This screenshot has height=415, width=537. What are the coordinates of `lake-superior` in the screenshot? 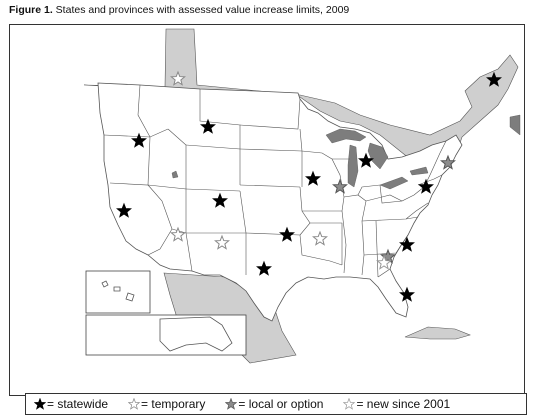 It's located at (346, 136).